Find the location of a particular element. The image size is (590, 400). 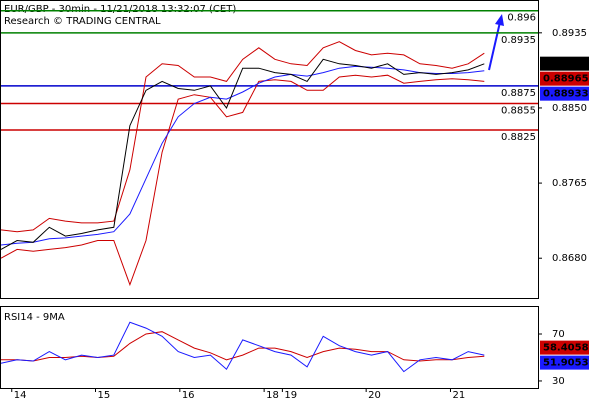

x-tick-label: 21 is located at coordinates (458, 395).